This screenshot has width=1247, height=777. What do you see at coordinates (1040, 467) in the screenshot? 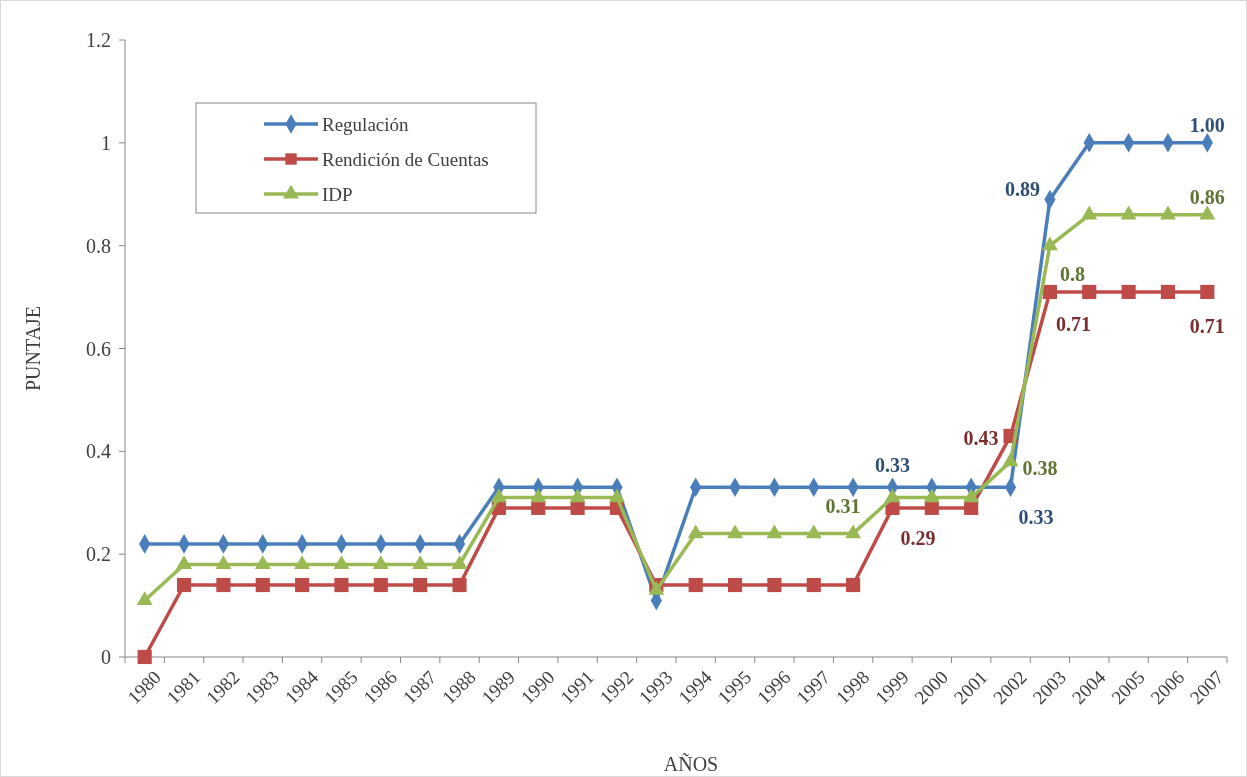
I see `data-label: 0.38` at bounding box center [1040, 467].